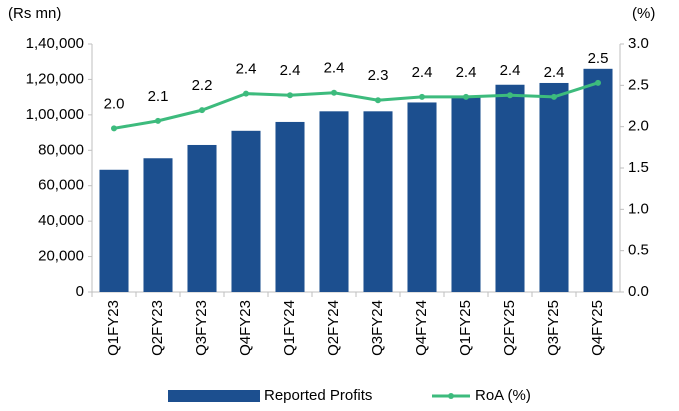  What do you see at coordinates (214, 396) in the screenshot?
I see `legend-swatch` at bounding box center [214, 396].